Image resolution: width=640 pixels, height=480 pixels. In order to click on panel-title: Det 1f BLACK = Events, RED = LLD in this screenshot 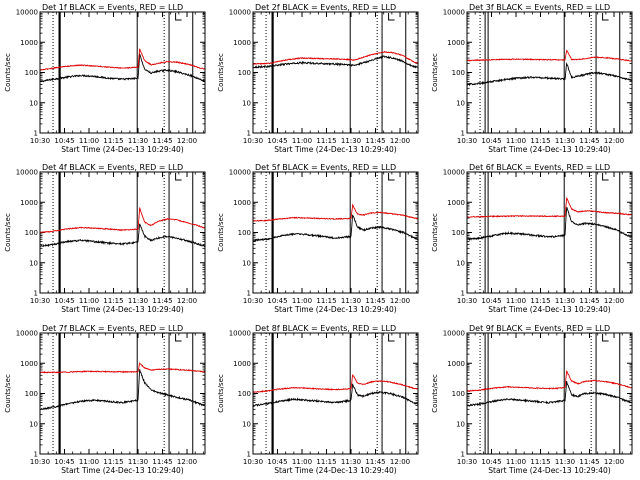, I will do `click(112, 7)`.